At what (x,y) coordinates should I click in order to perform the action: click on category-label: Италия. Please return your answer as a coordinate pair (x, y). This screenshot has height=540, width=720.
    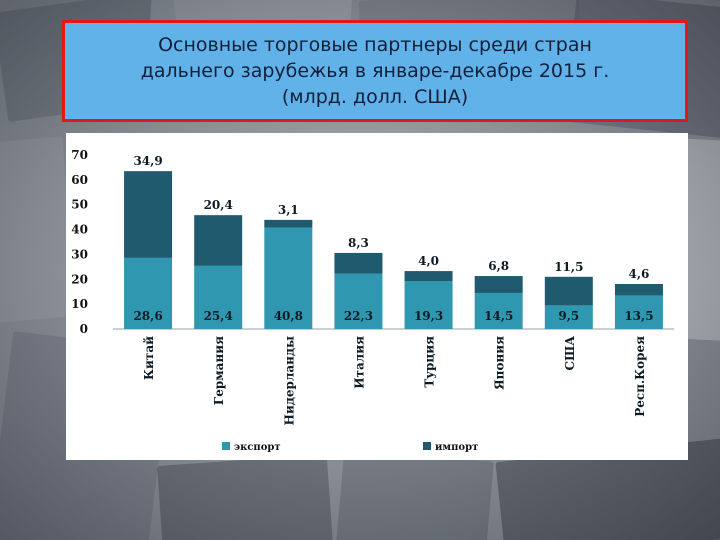
    Looking at the image, I should click on (359, 362).